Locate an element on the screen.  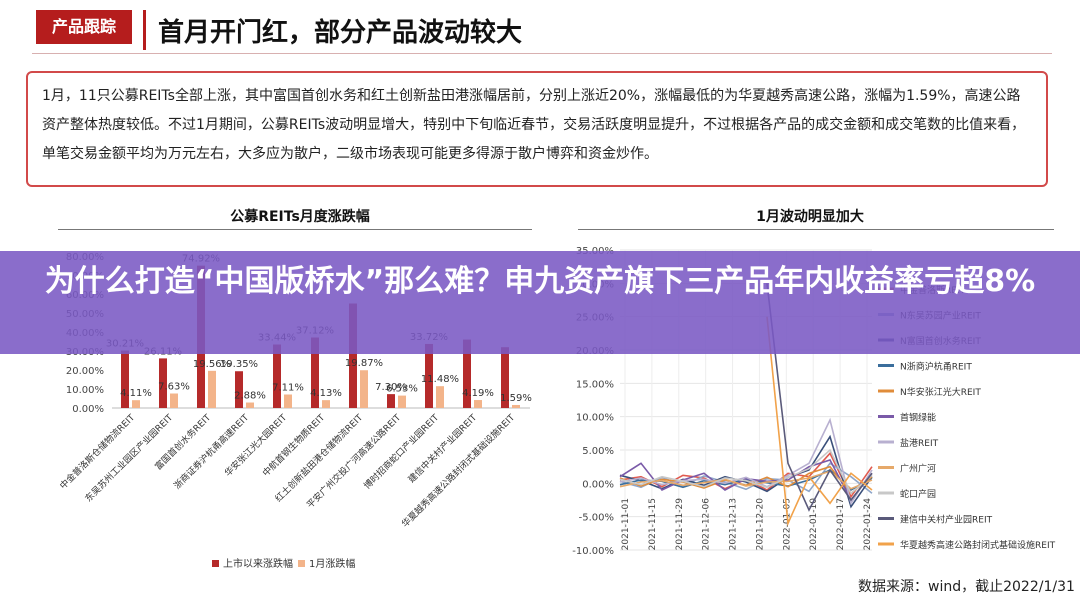
bar-category-label: 建信中关村产业园REIT is located at coordinates (443, 448).